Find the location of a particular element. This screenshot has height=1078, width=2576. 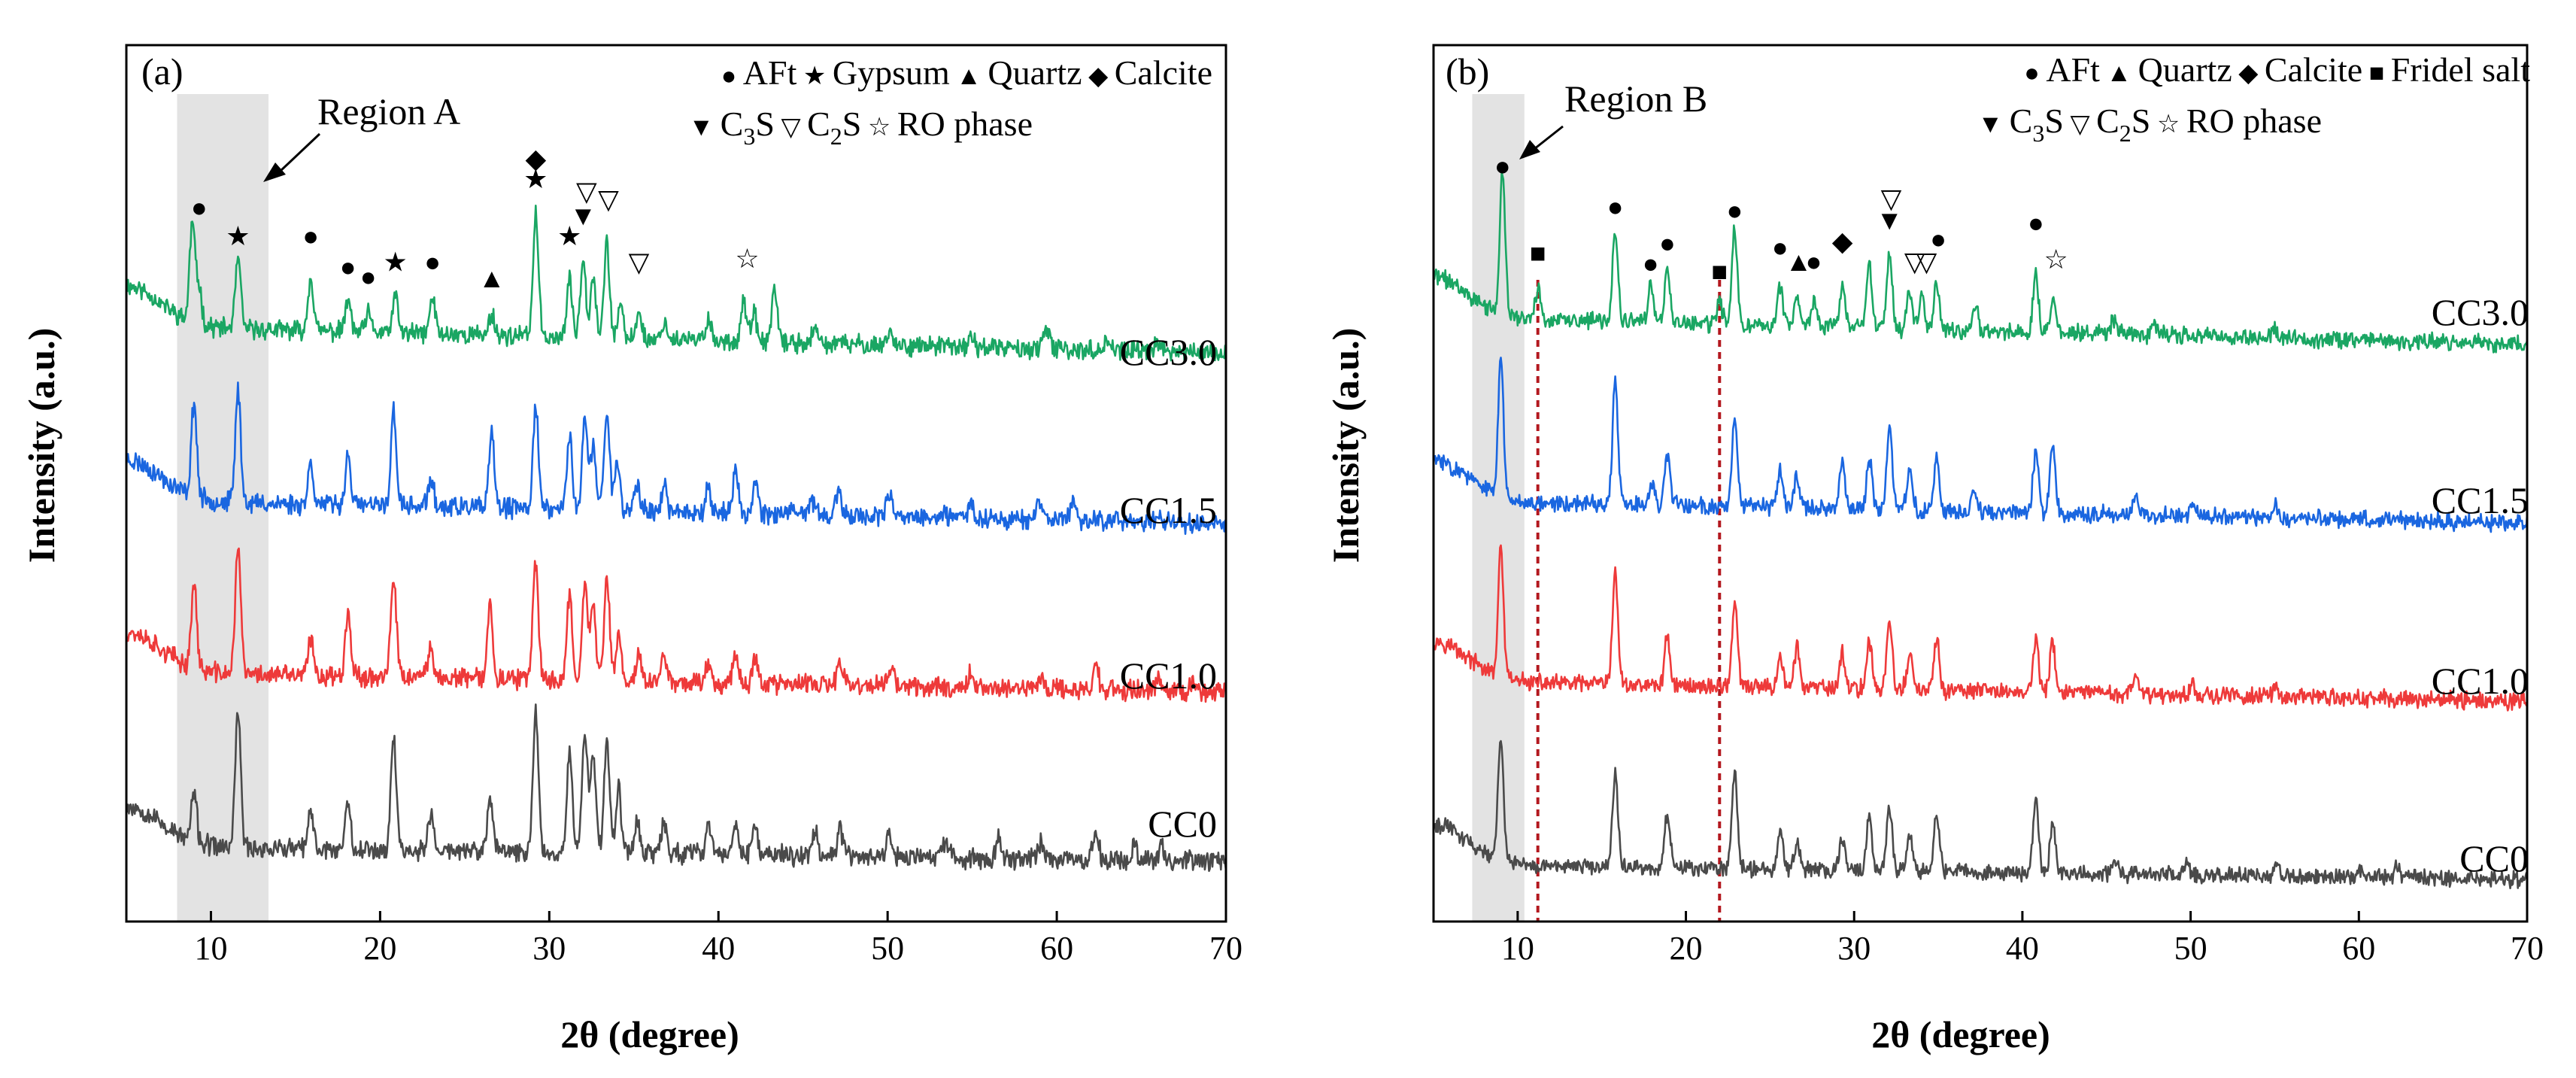

x-tick-label: 60 is located at coordinates (2358, 948).